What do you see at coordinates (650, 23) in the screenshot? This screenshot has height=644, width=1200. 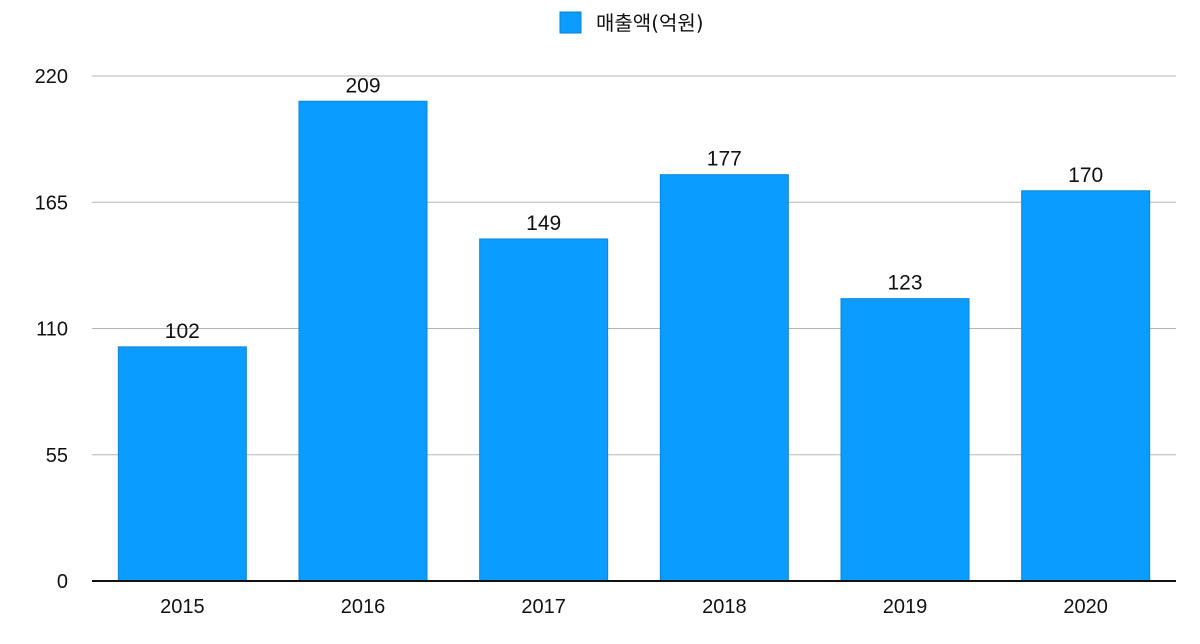 I see `legend-label: 매출액(억원)` at bounding box center [650, 23].